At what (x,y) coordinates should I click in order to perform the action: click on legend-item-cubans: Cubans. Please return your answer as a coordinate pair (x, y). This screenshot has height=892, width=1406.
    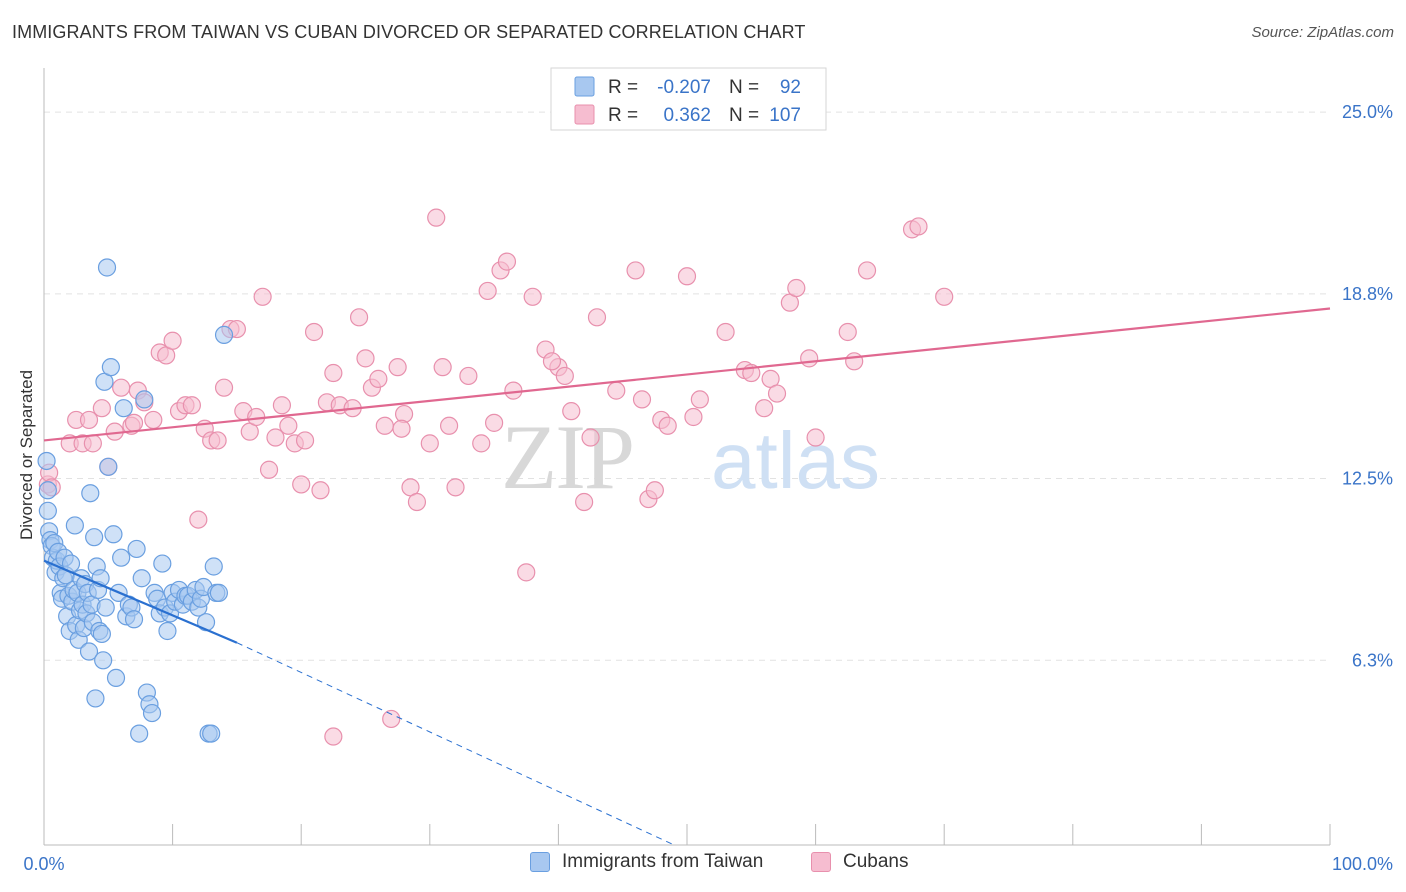
    Looking at the image, I should click on (860, 862).